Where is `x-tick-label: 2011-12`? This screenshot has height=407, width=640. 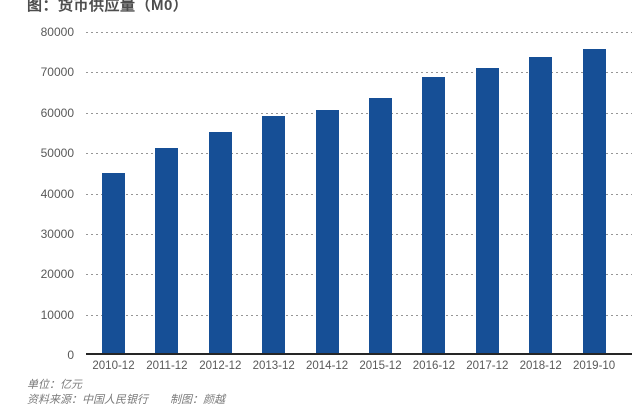
x-tick-label: 2011-12 is located at coordinates (167, 366).